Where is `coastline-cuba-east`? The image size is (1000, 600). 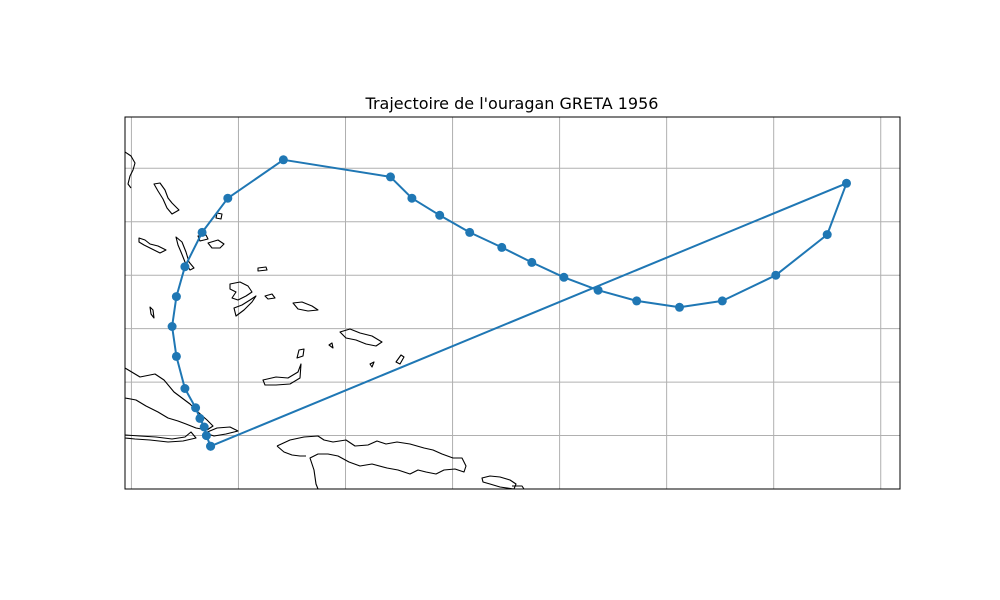
coastline-cuba-east is located at coordinates (221, 431).